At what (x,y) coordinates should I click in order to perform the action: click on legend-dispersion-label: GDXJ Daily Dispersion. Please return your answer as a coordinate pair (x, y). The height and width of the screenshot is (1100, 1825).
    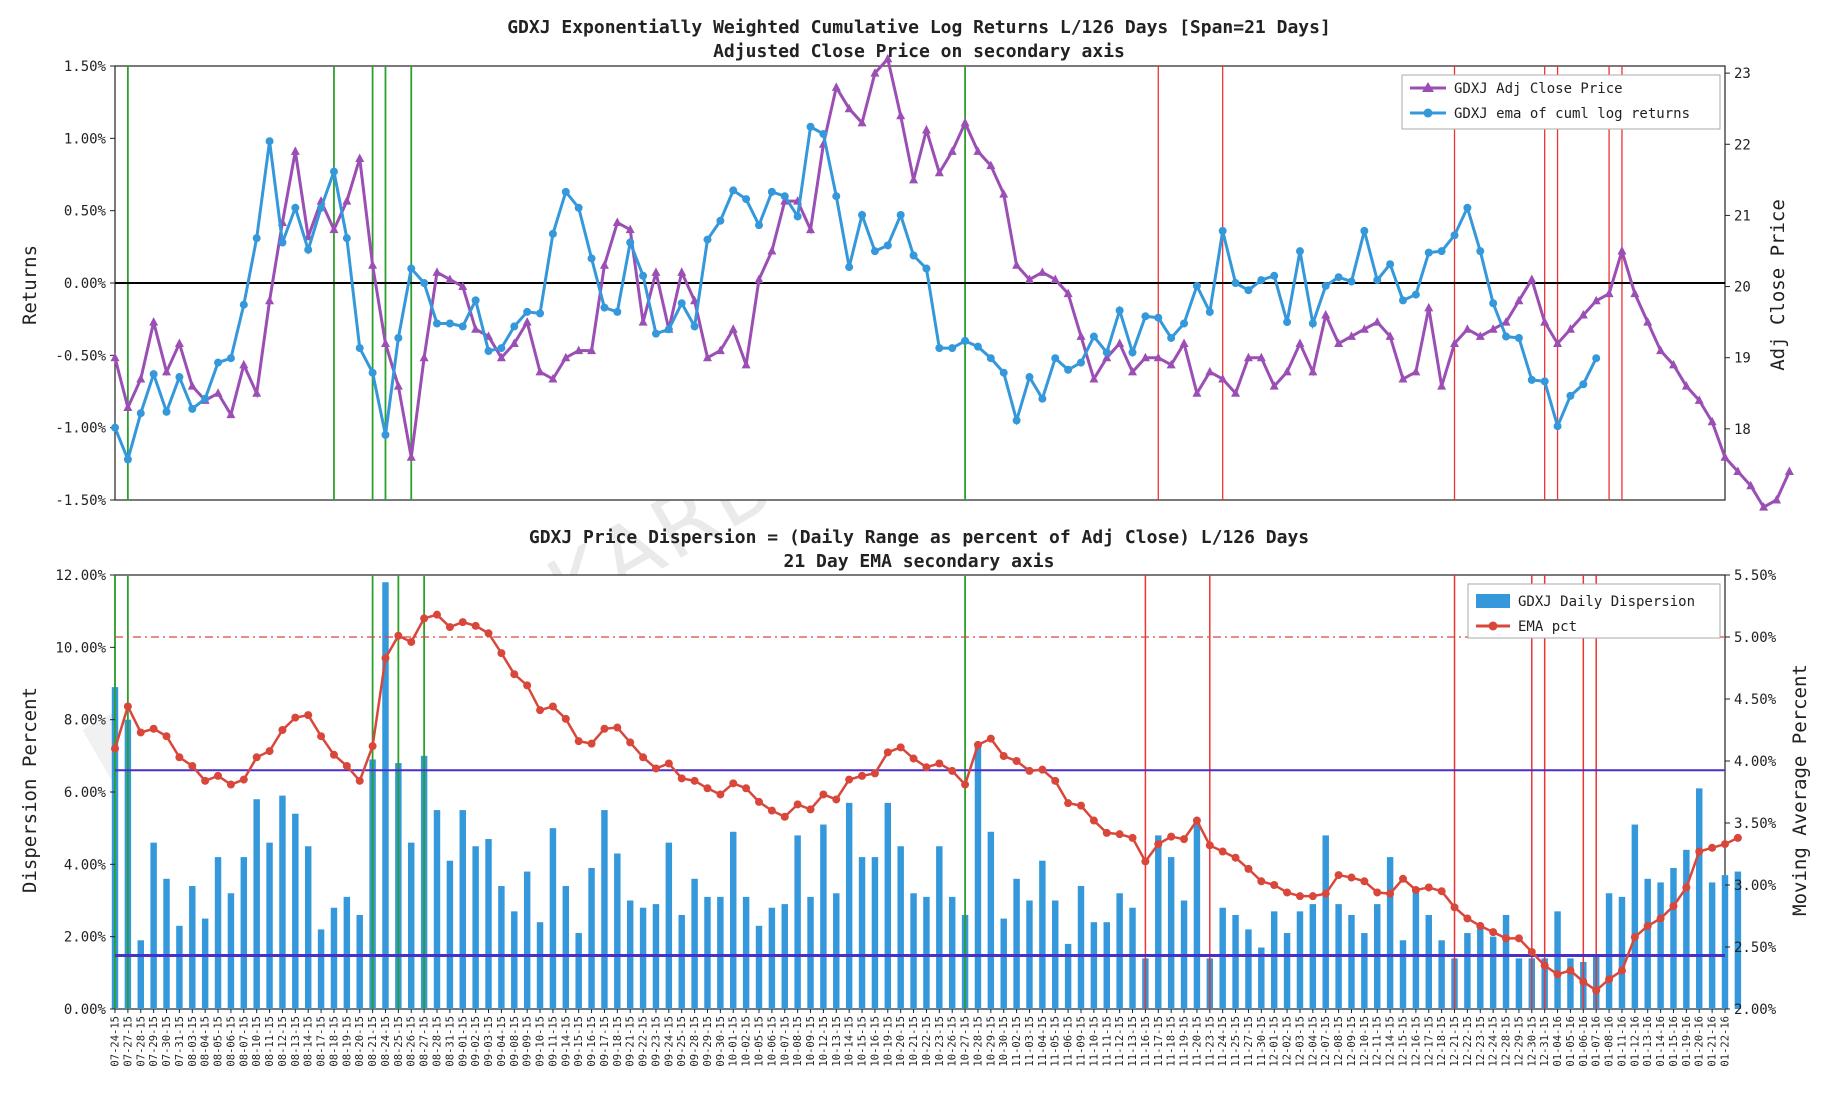
    Looking at the image, I should click on (1606, 602).